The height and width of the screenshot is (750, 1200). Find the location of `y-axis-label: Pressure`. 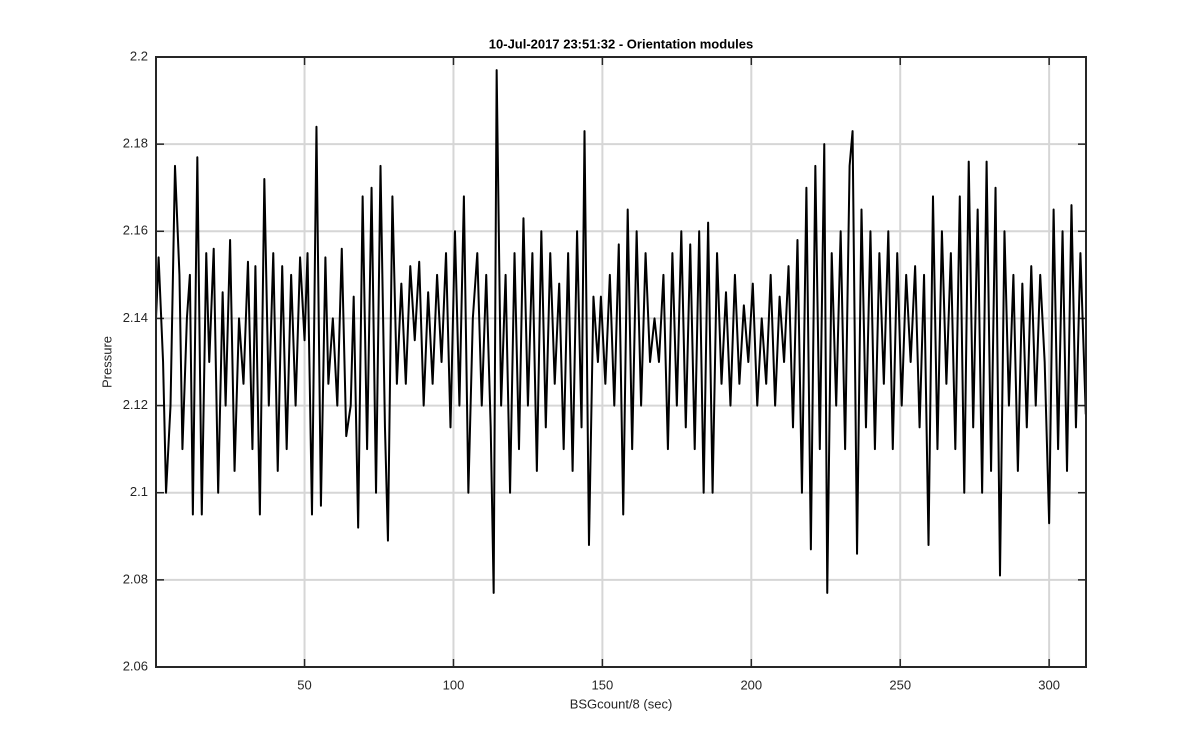

y-axis-label: Pressure is located at coordinates (106, 362).